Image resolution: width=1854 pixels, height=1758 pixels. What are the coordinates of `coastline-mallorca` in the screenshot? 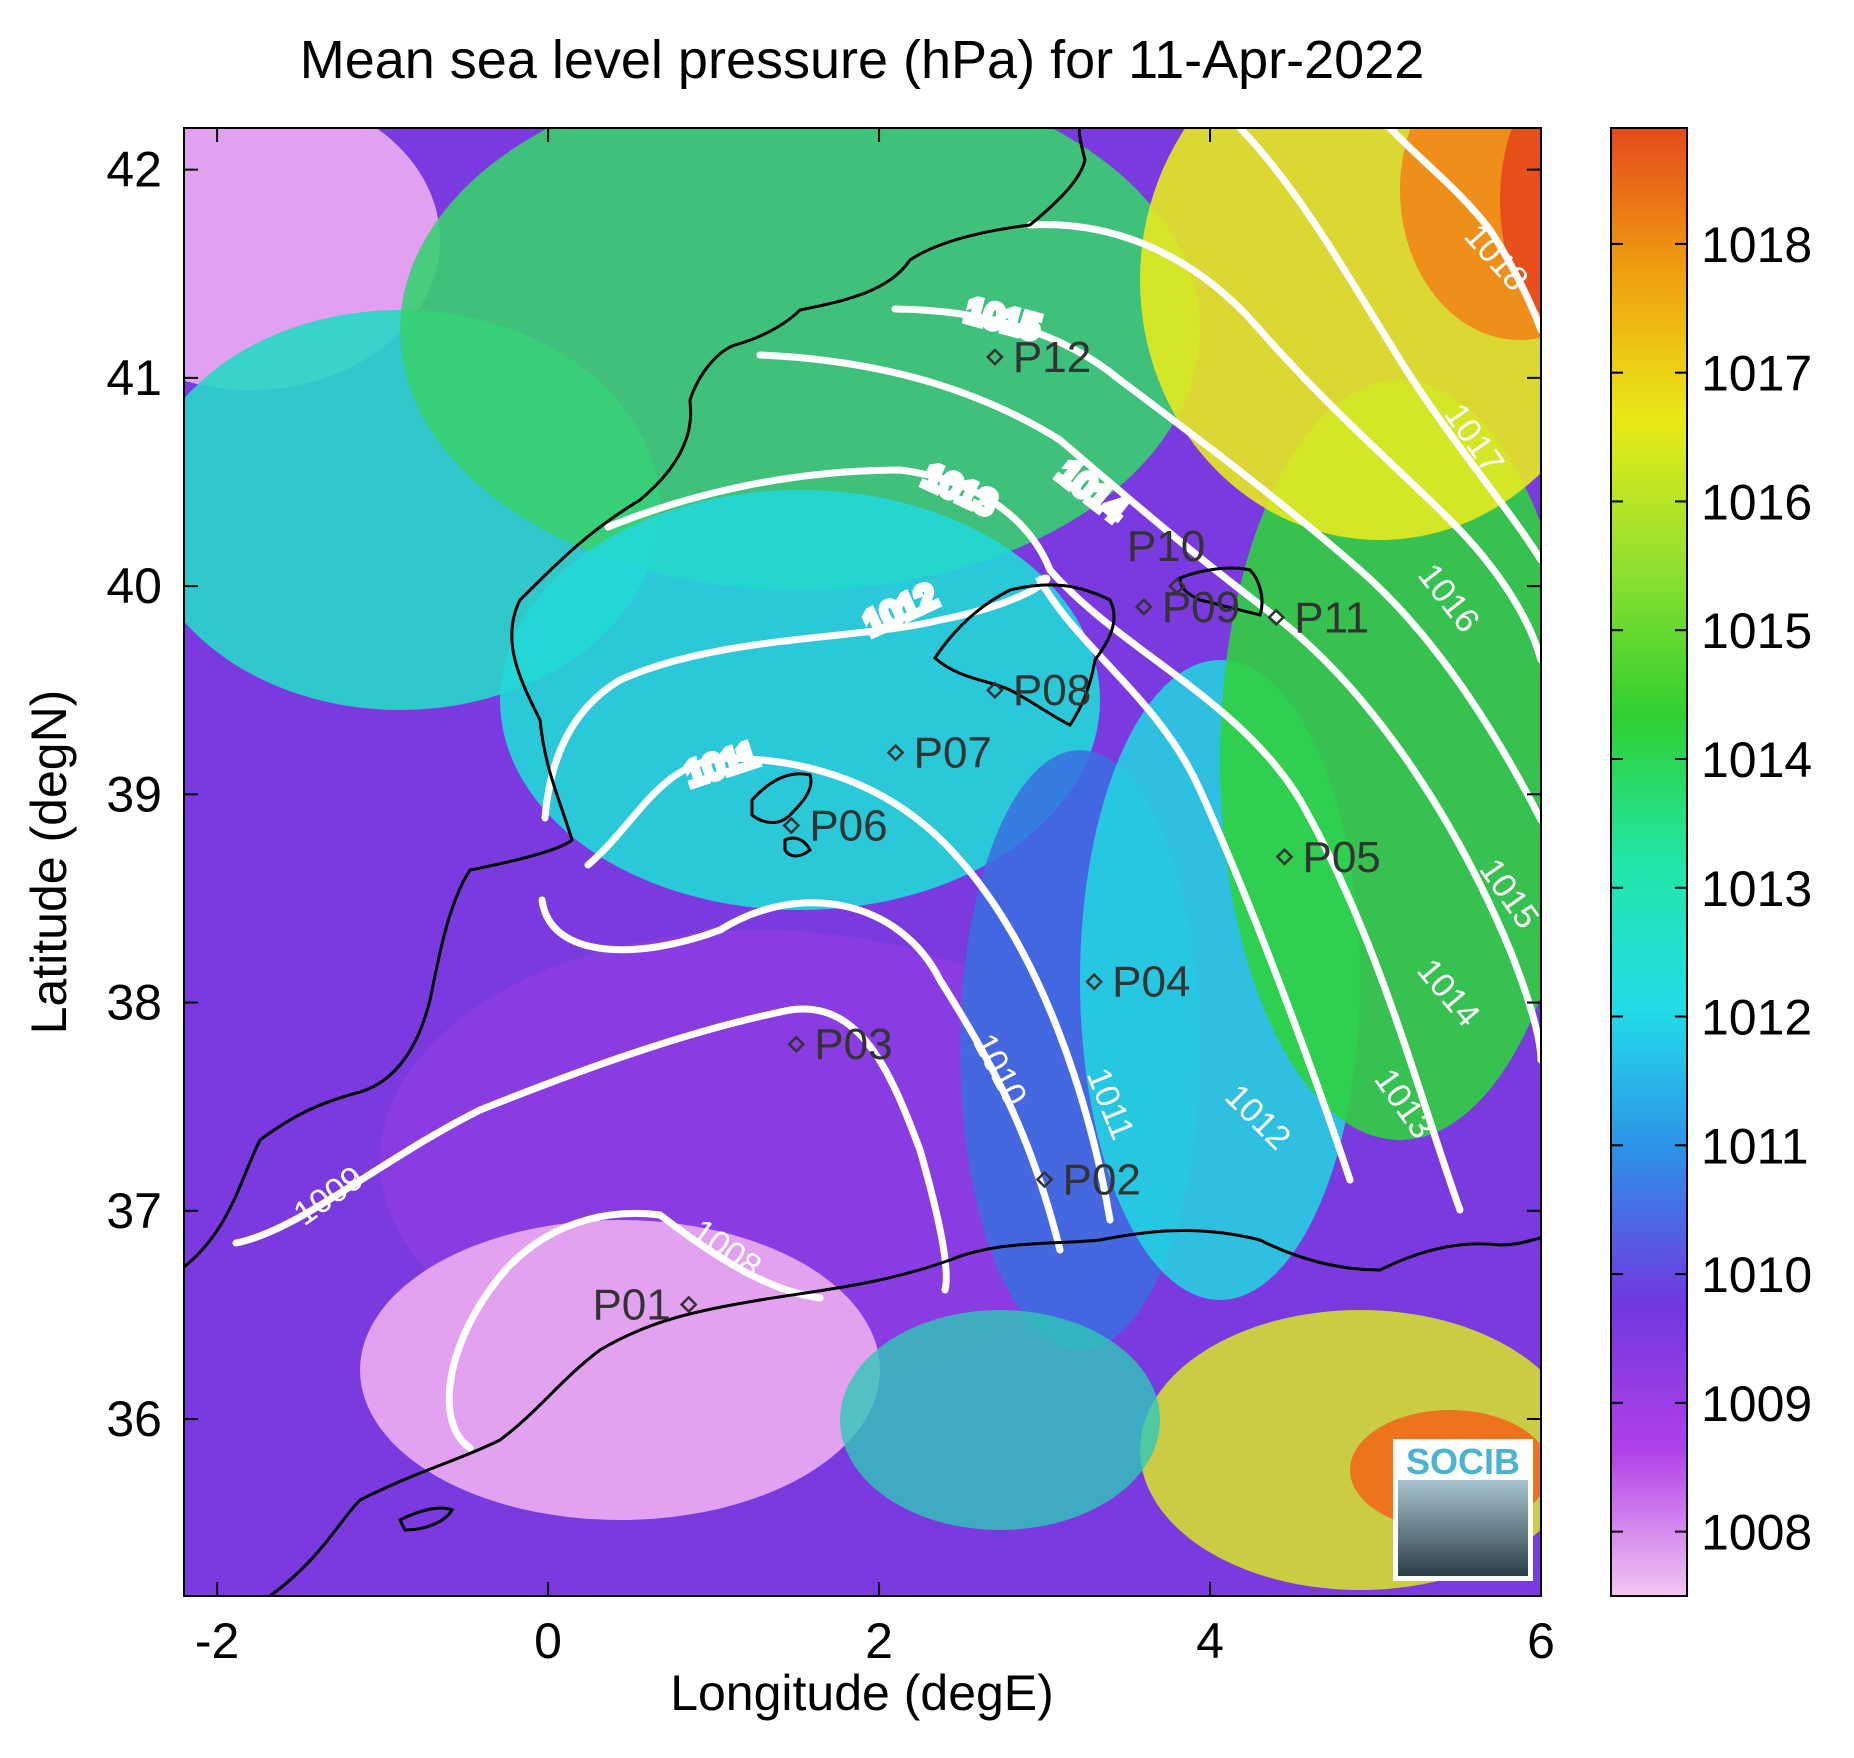 It's located at (1024, 655).